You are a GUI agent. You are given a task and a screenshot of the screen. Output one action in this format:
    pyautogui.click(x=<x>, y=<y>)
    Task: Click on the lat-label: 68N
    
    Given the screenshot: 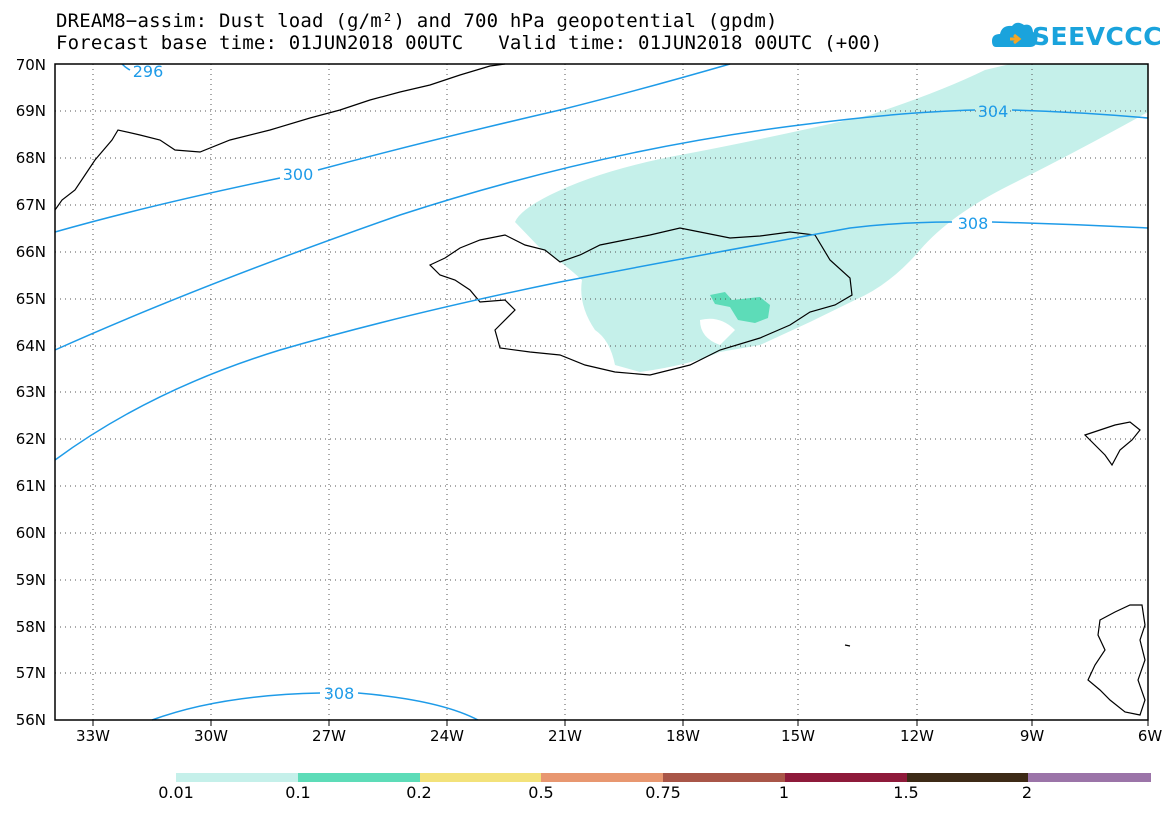 What is the action you would take?
    pyautogui.click(x=30, y=158)
    